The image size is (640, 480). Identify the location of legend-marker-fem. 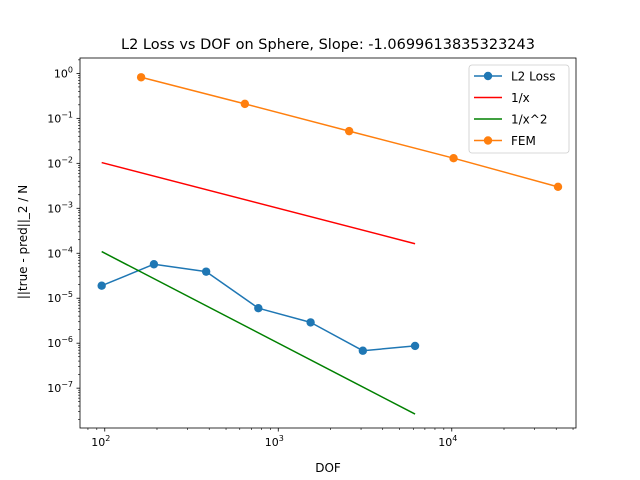
(488, 140).